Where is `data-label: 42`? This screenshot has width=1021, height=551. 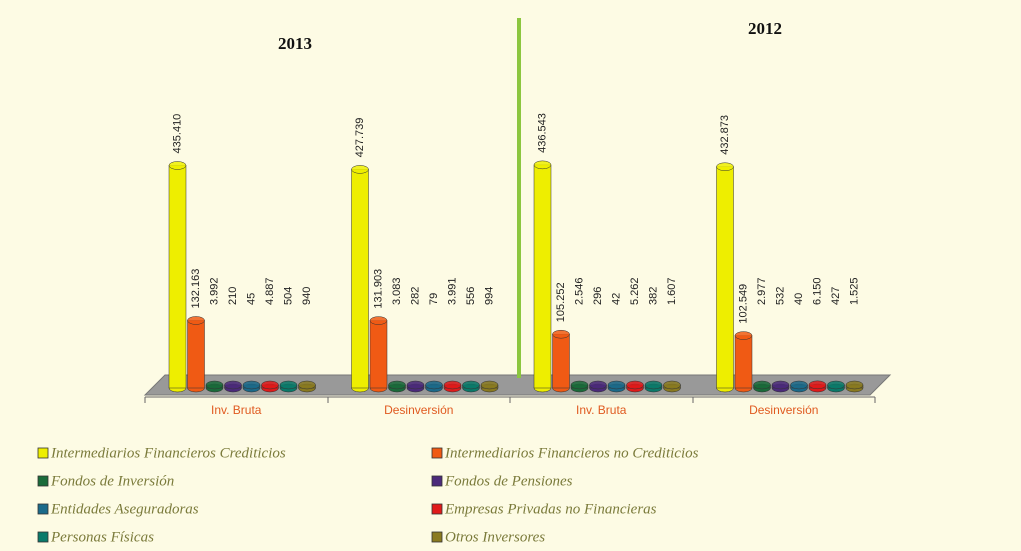
data-label: 42 is located at coordinates (616, 299).